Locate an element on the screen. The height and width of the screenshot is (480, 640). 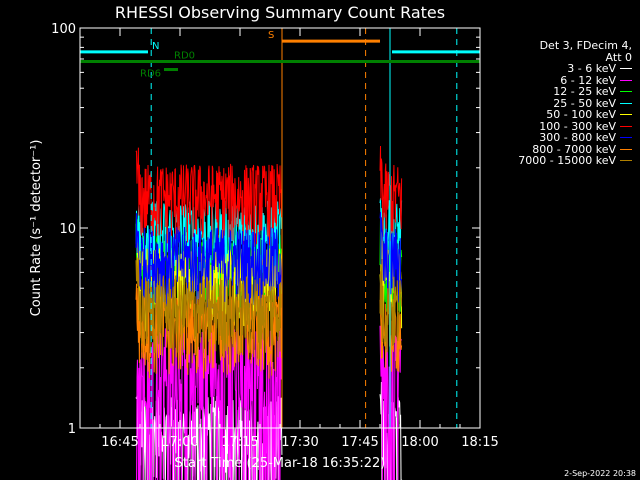
flag-label-s: S is located at coordinates (271, 35).